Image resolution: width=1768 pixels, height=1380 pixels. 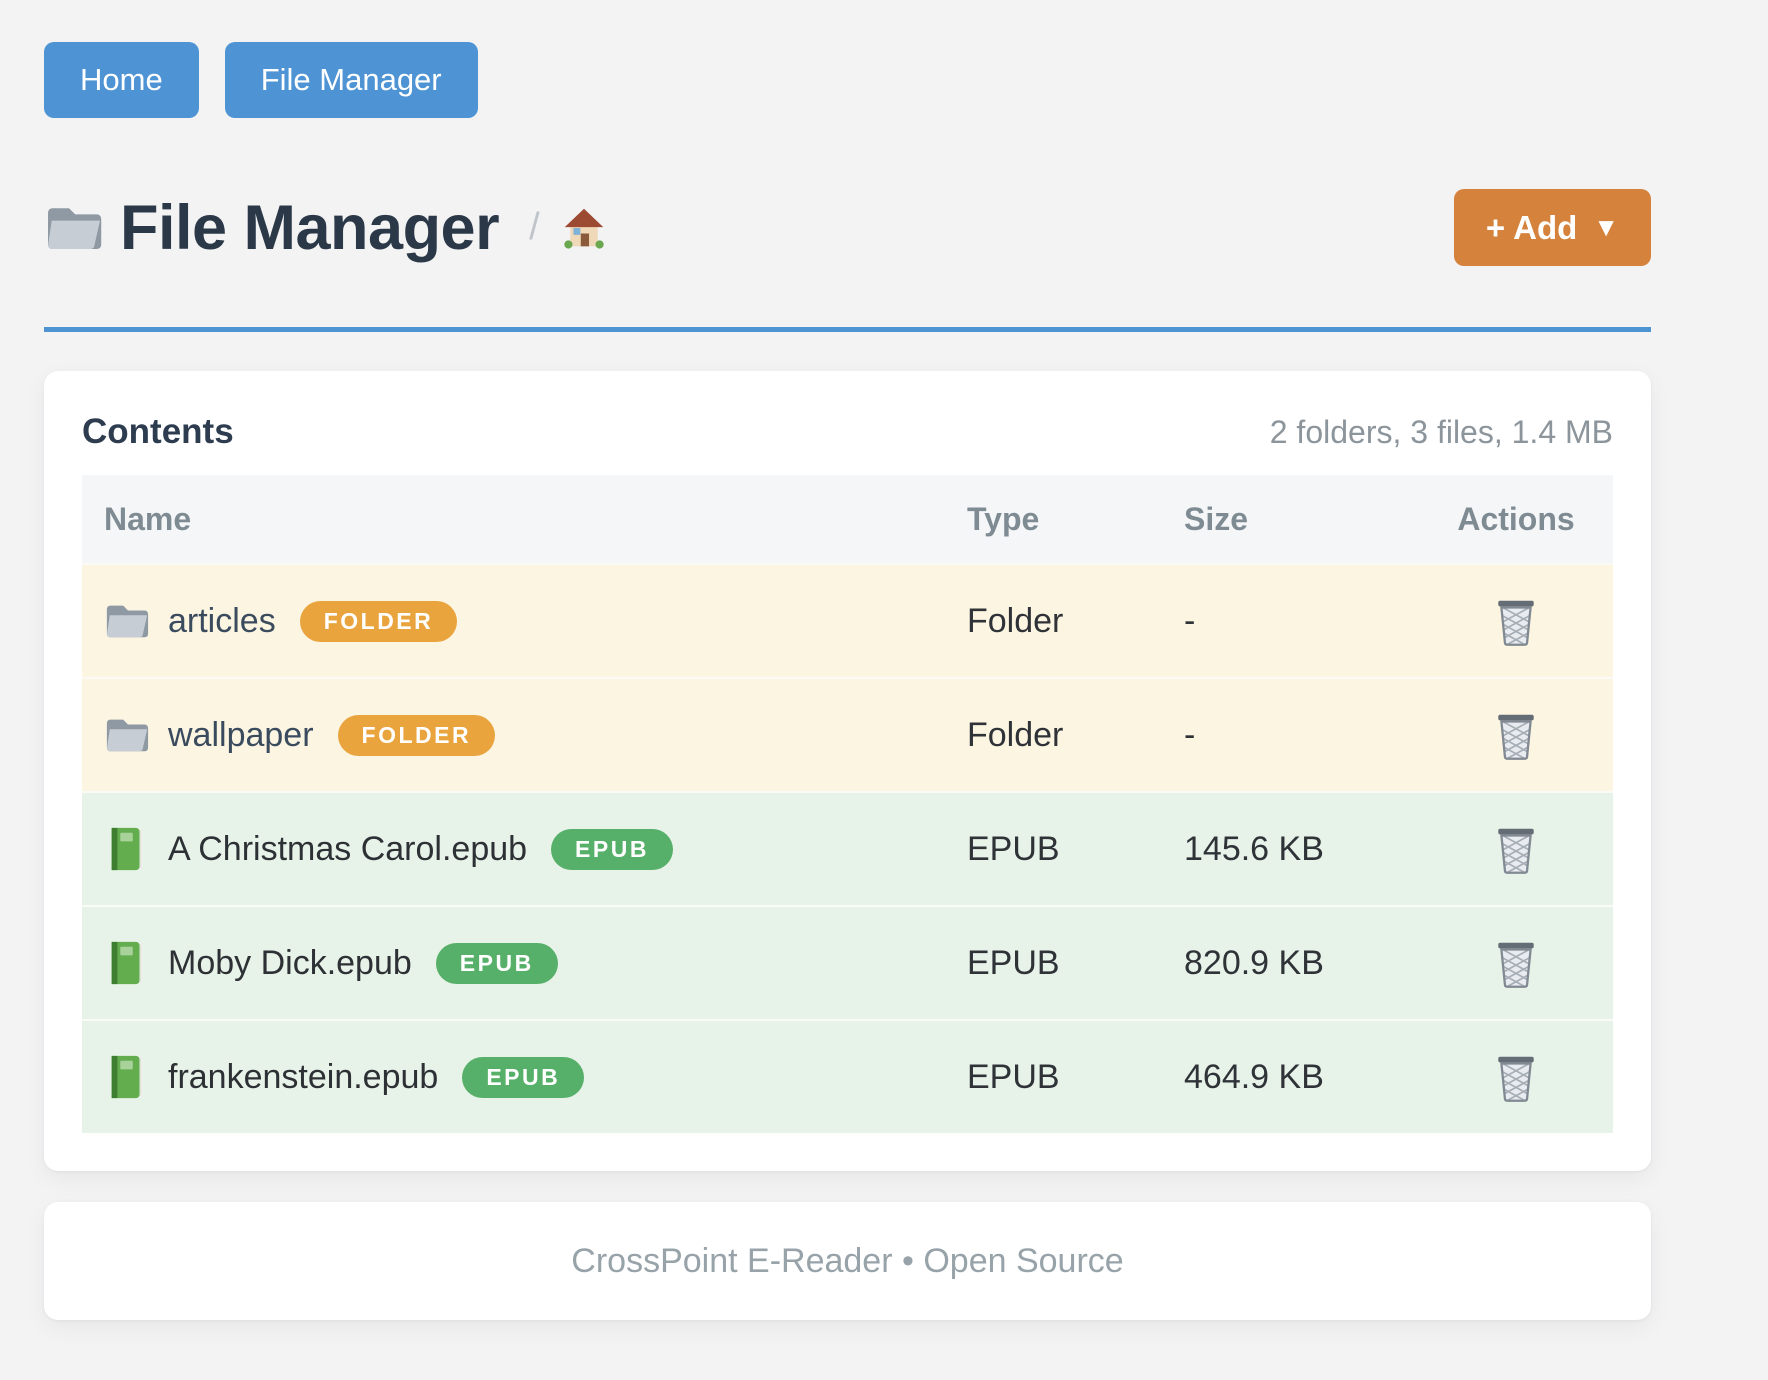 What do you see at coordinates (524, 735) in the screenshot?
I see `name-cell: wallpaper FOLDER` at bounding box center [524, 735].